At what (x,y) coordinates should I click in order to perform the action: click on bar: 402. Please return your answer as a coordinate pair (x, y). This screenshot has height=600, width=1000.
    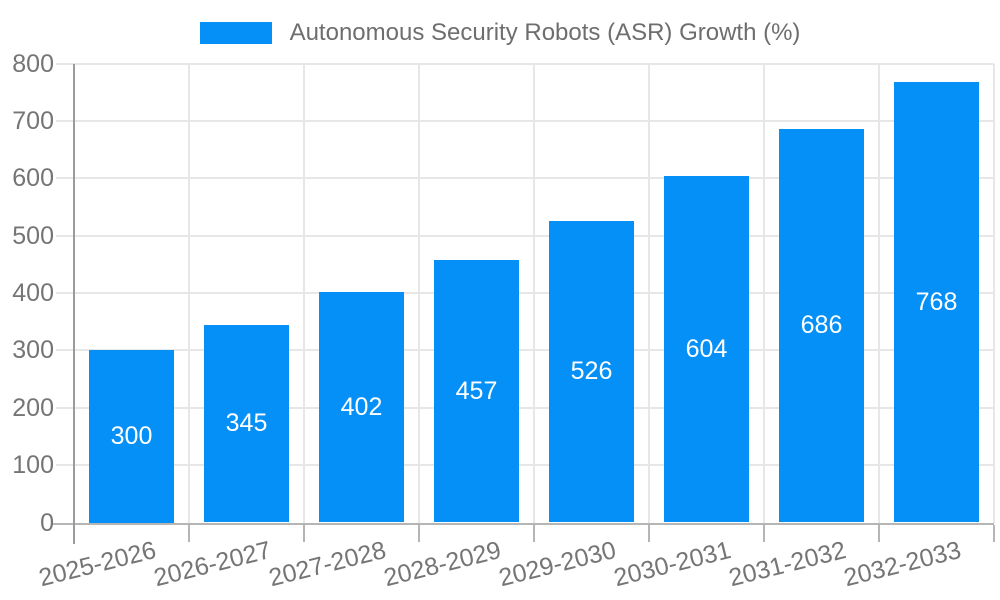
    Looking at the image, I should click on (361, 407).